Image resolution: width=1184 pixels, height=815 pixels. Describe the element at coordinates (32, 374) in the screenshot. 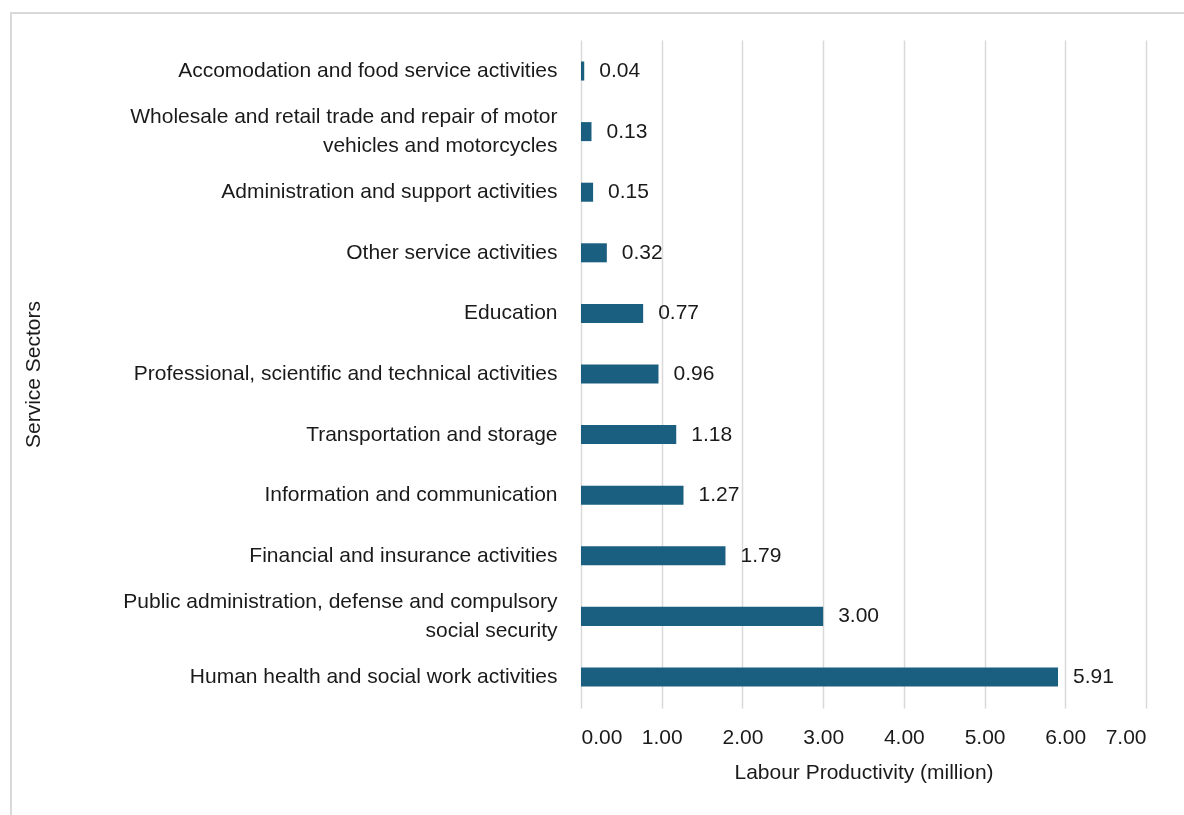

I see `y-axis-title: Service Sectors` at that location.